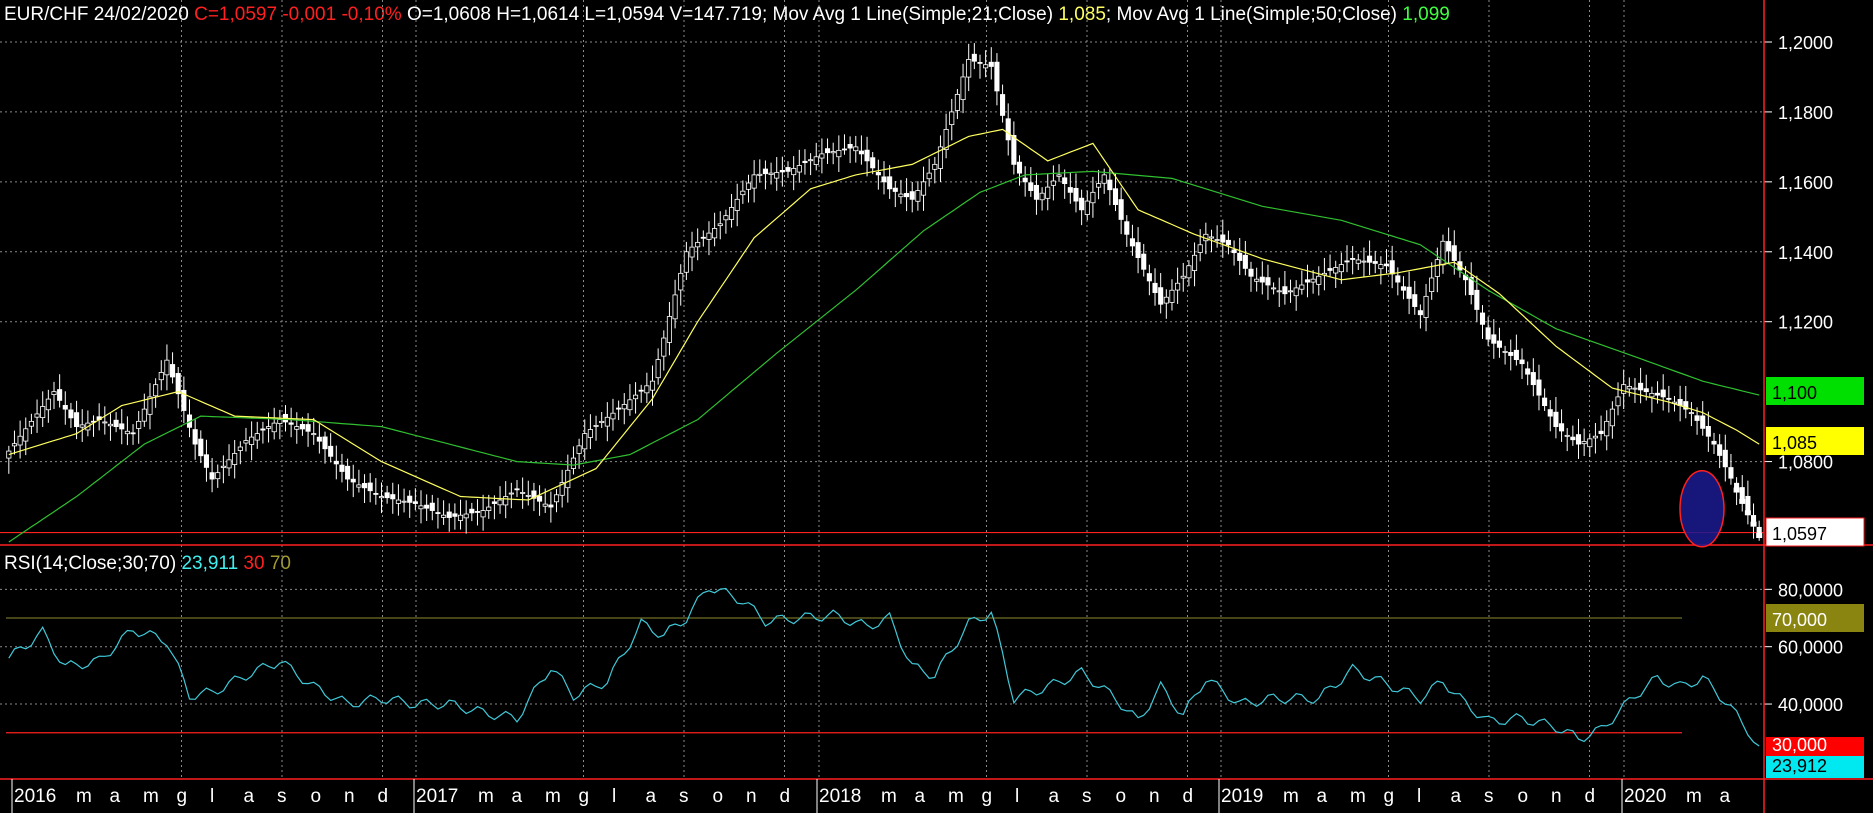 The height and width of the screenshot is (813, 1873). What do you see at coordinates (1426, 14) in the screenshot?
I see `ma50-legend-value: 1,099` at bounding box center [1426, 14].